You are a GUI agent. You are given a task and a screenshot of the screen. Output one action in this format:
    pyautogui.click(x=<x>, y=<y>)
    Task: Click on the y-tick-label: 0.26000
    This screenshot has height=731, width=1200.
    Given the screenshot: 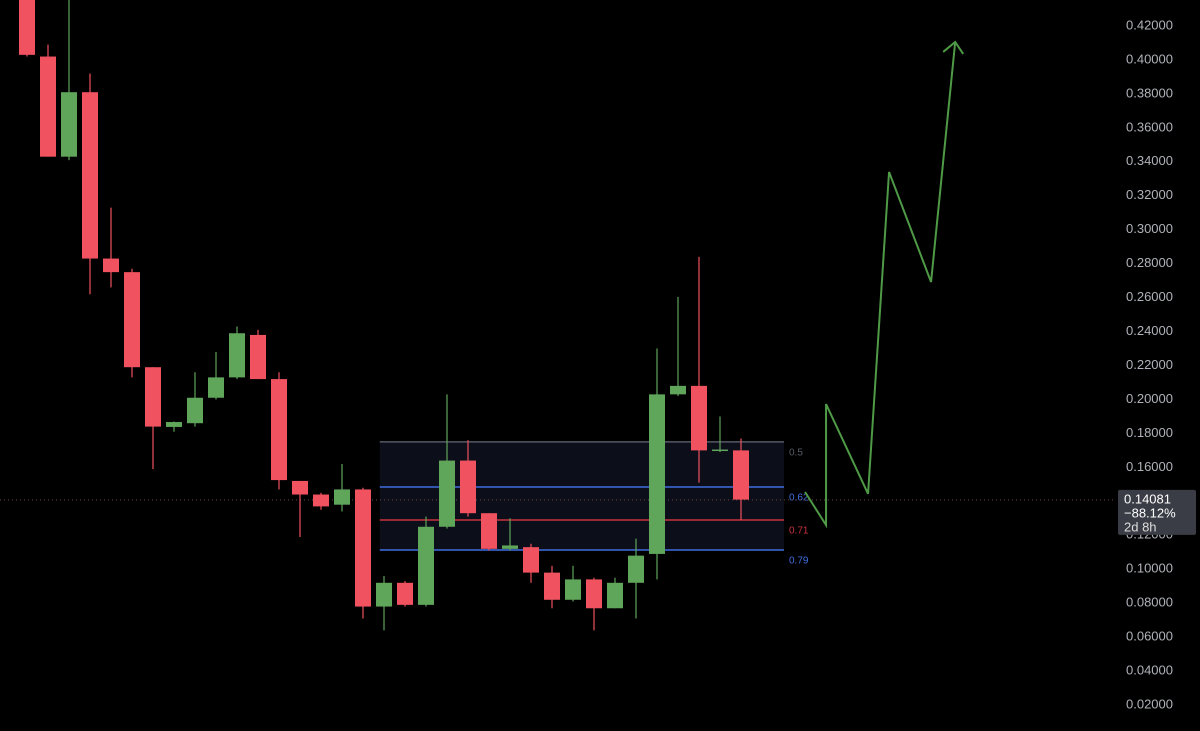 What is the action you would take?
    pyautogui.click(x=1149, y=296)
    